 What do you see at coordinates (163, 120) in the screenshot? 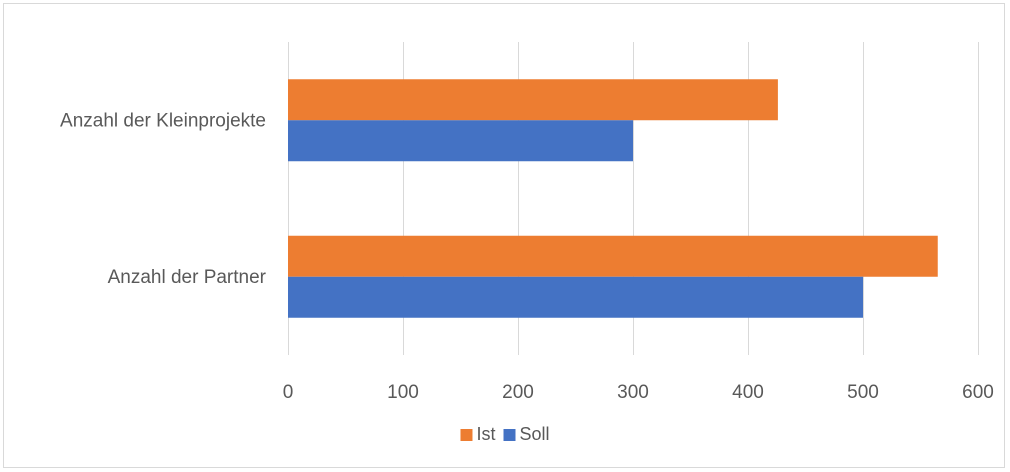
I see `category-label: Anzahl der Kleinprojekte` at bounding box center [163, 120].